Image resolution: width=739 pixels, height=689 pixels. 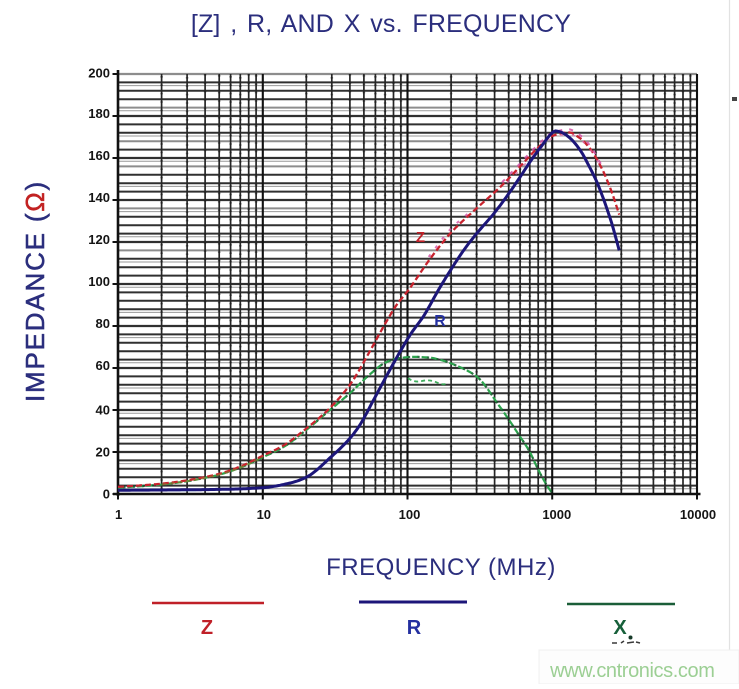 What do you see at coordinates (99, 155) in the screenshot?
I see `svg-text: 160` at bounding box center [99, 155].